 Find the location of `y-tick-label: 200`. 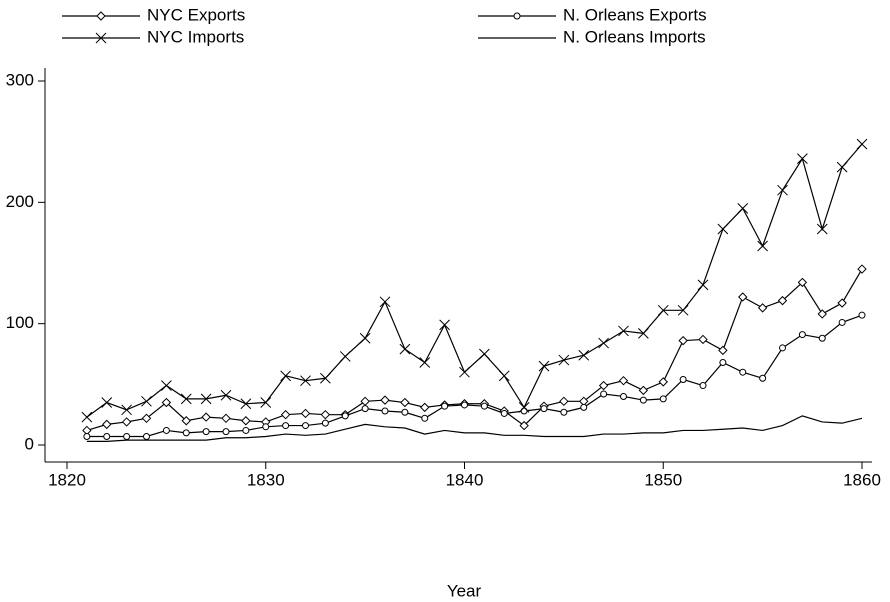

y-tick-label: 200 is located at coordinates (20, 201).